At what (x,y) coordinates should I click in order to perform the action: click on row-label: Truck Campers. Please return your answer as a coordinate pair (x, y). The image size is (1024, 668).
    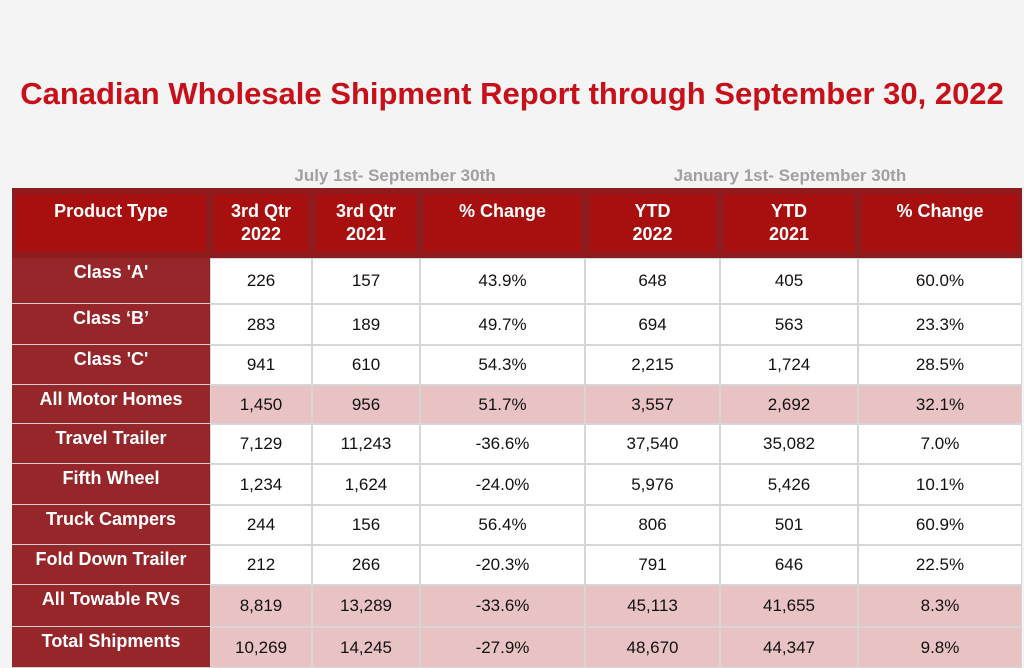
    Looking at the image, I should click on (111, 525).